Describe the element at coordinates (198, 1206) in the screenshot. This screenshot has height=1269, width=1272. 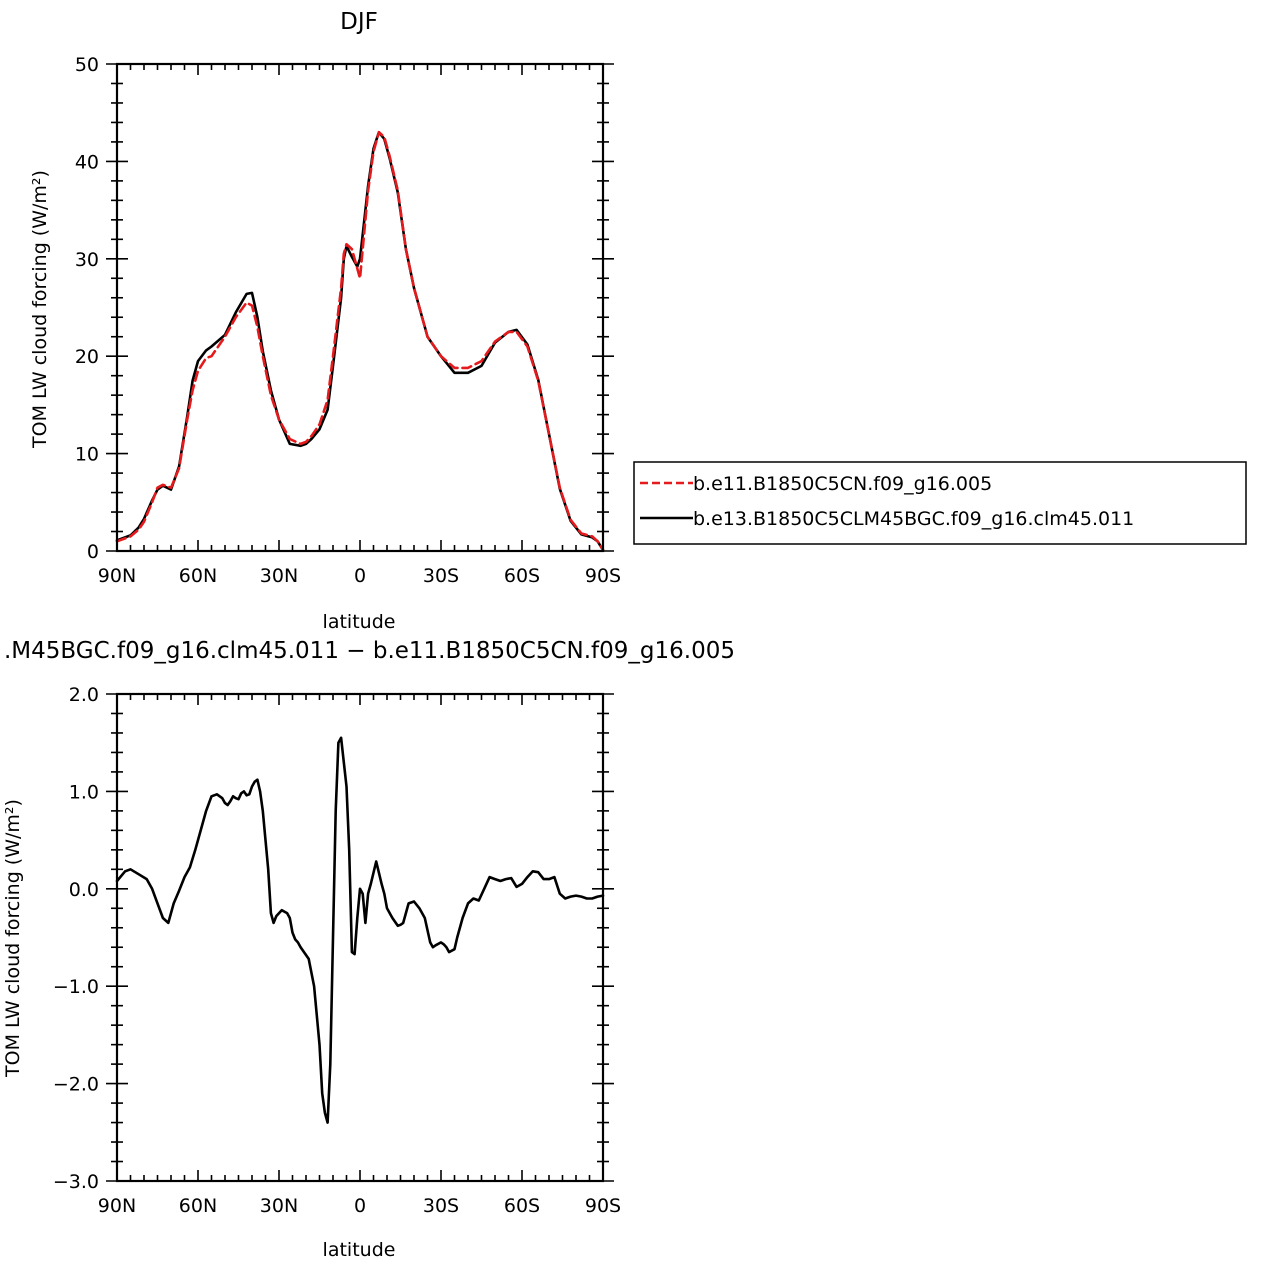
I see `bottom-x-tick-label: 60N` at that location.